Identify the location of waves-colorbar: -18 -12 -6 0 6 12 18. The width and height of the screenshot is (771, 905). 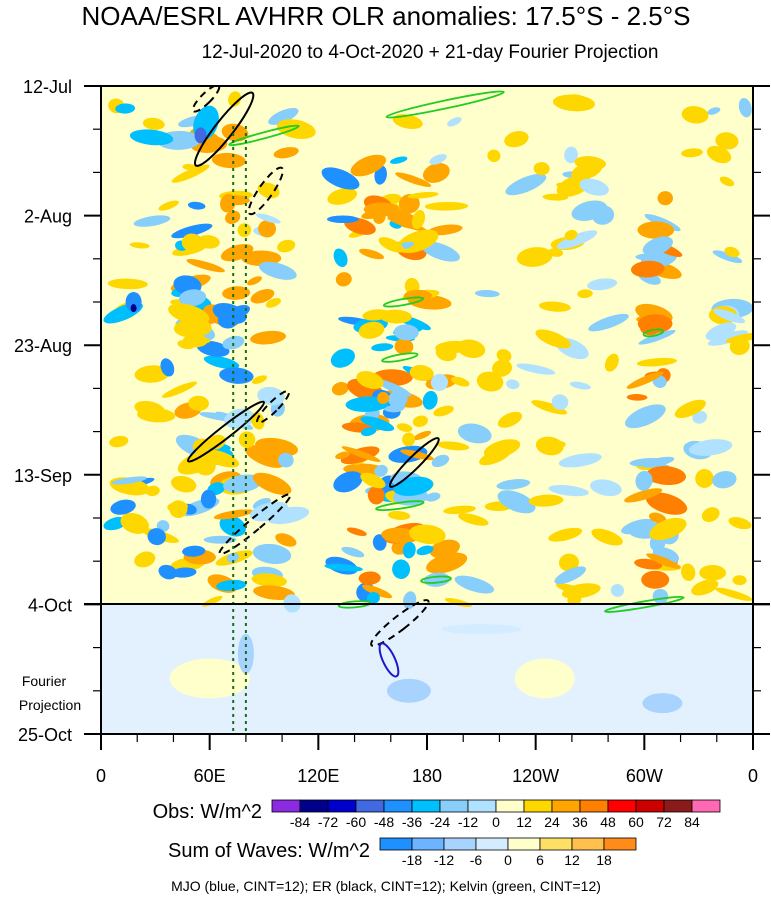
(508, 852).